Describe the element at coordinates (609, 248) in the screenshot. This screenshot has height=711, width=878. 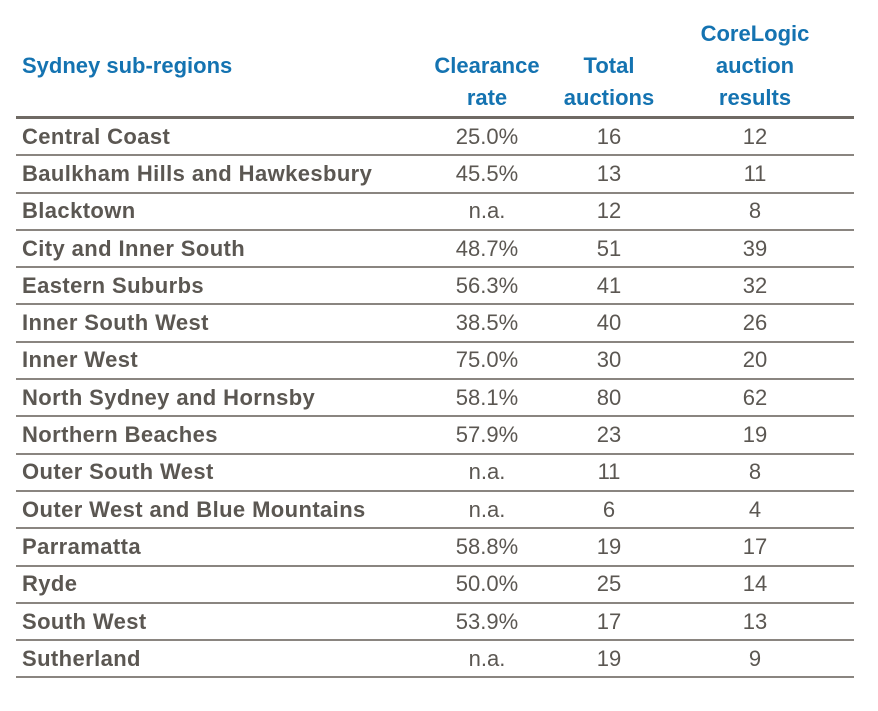
I see `cell-total-auctions: 51` at that location.